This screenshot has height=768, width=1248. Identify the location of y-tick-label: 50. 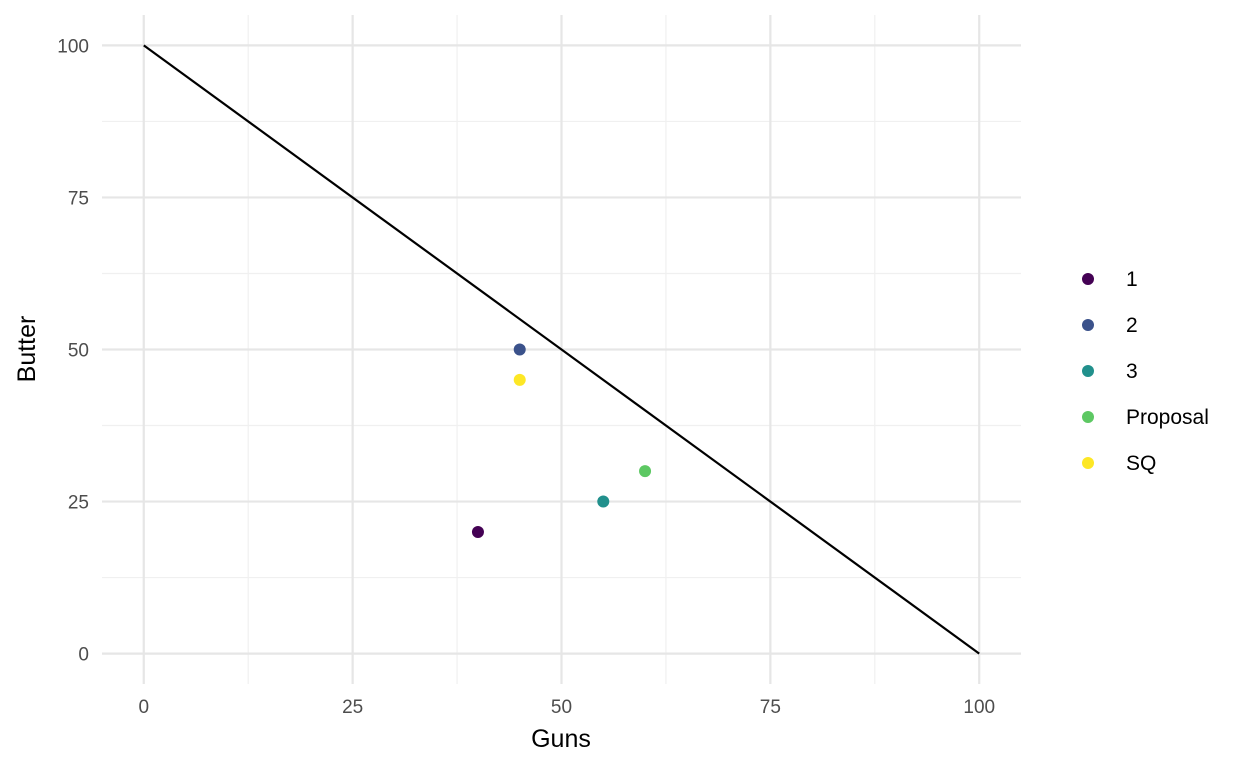
(78, 351).